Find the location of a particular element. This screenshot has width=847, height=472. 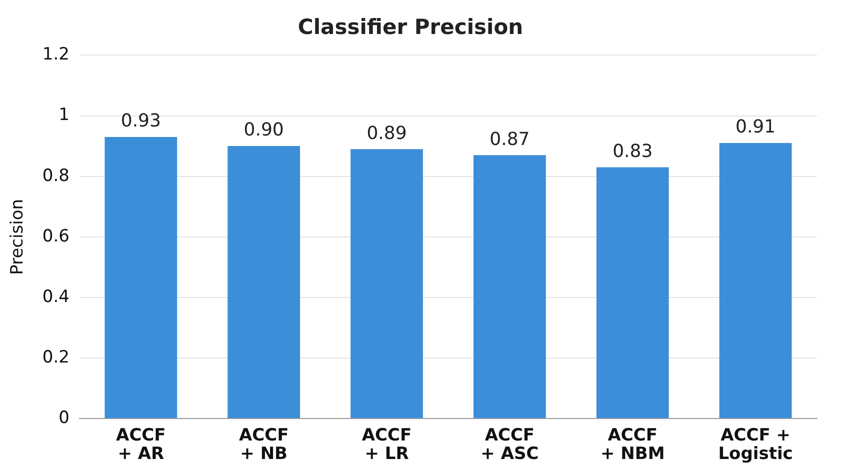

data-label: 0.87 is located at coordinates (510, 139).